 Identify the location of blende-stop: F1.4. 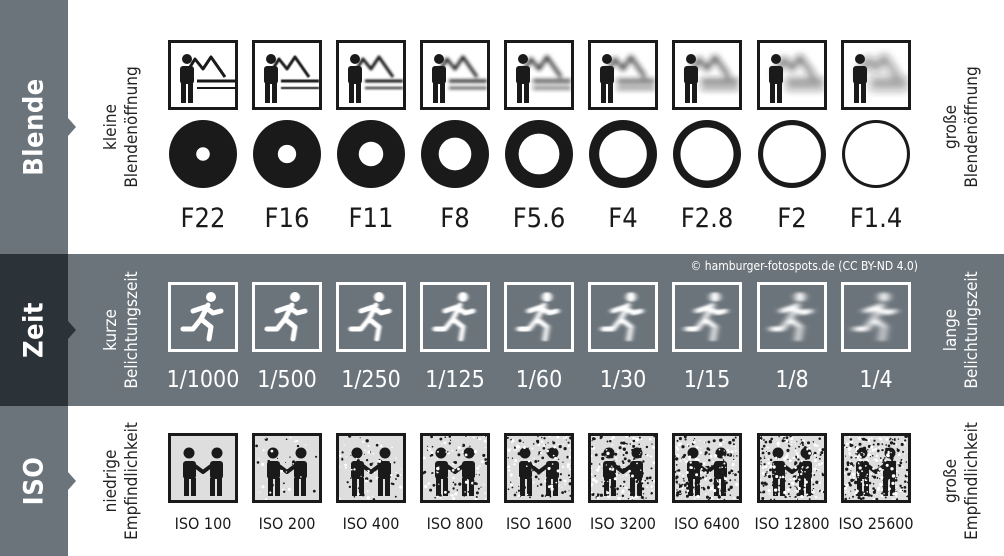
(876, 127).